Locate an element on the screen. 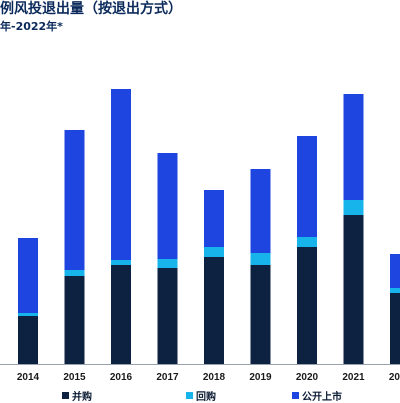 The height and width of the screenshot is (403, 400). bar-buyback-2021 is located at coordinates (353, 207).